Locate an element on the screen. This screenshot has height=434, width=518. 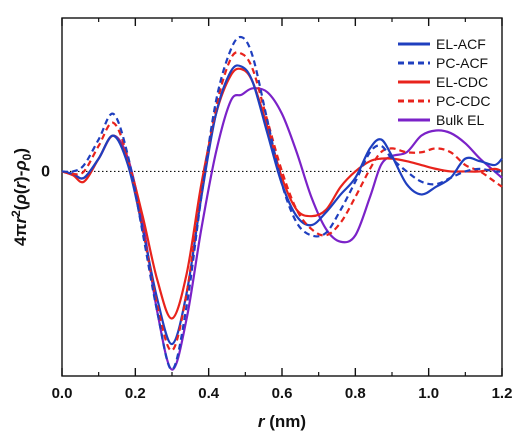
x-tick-label: 0.2 is located at coordinates (135, 393).